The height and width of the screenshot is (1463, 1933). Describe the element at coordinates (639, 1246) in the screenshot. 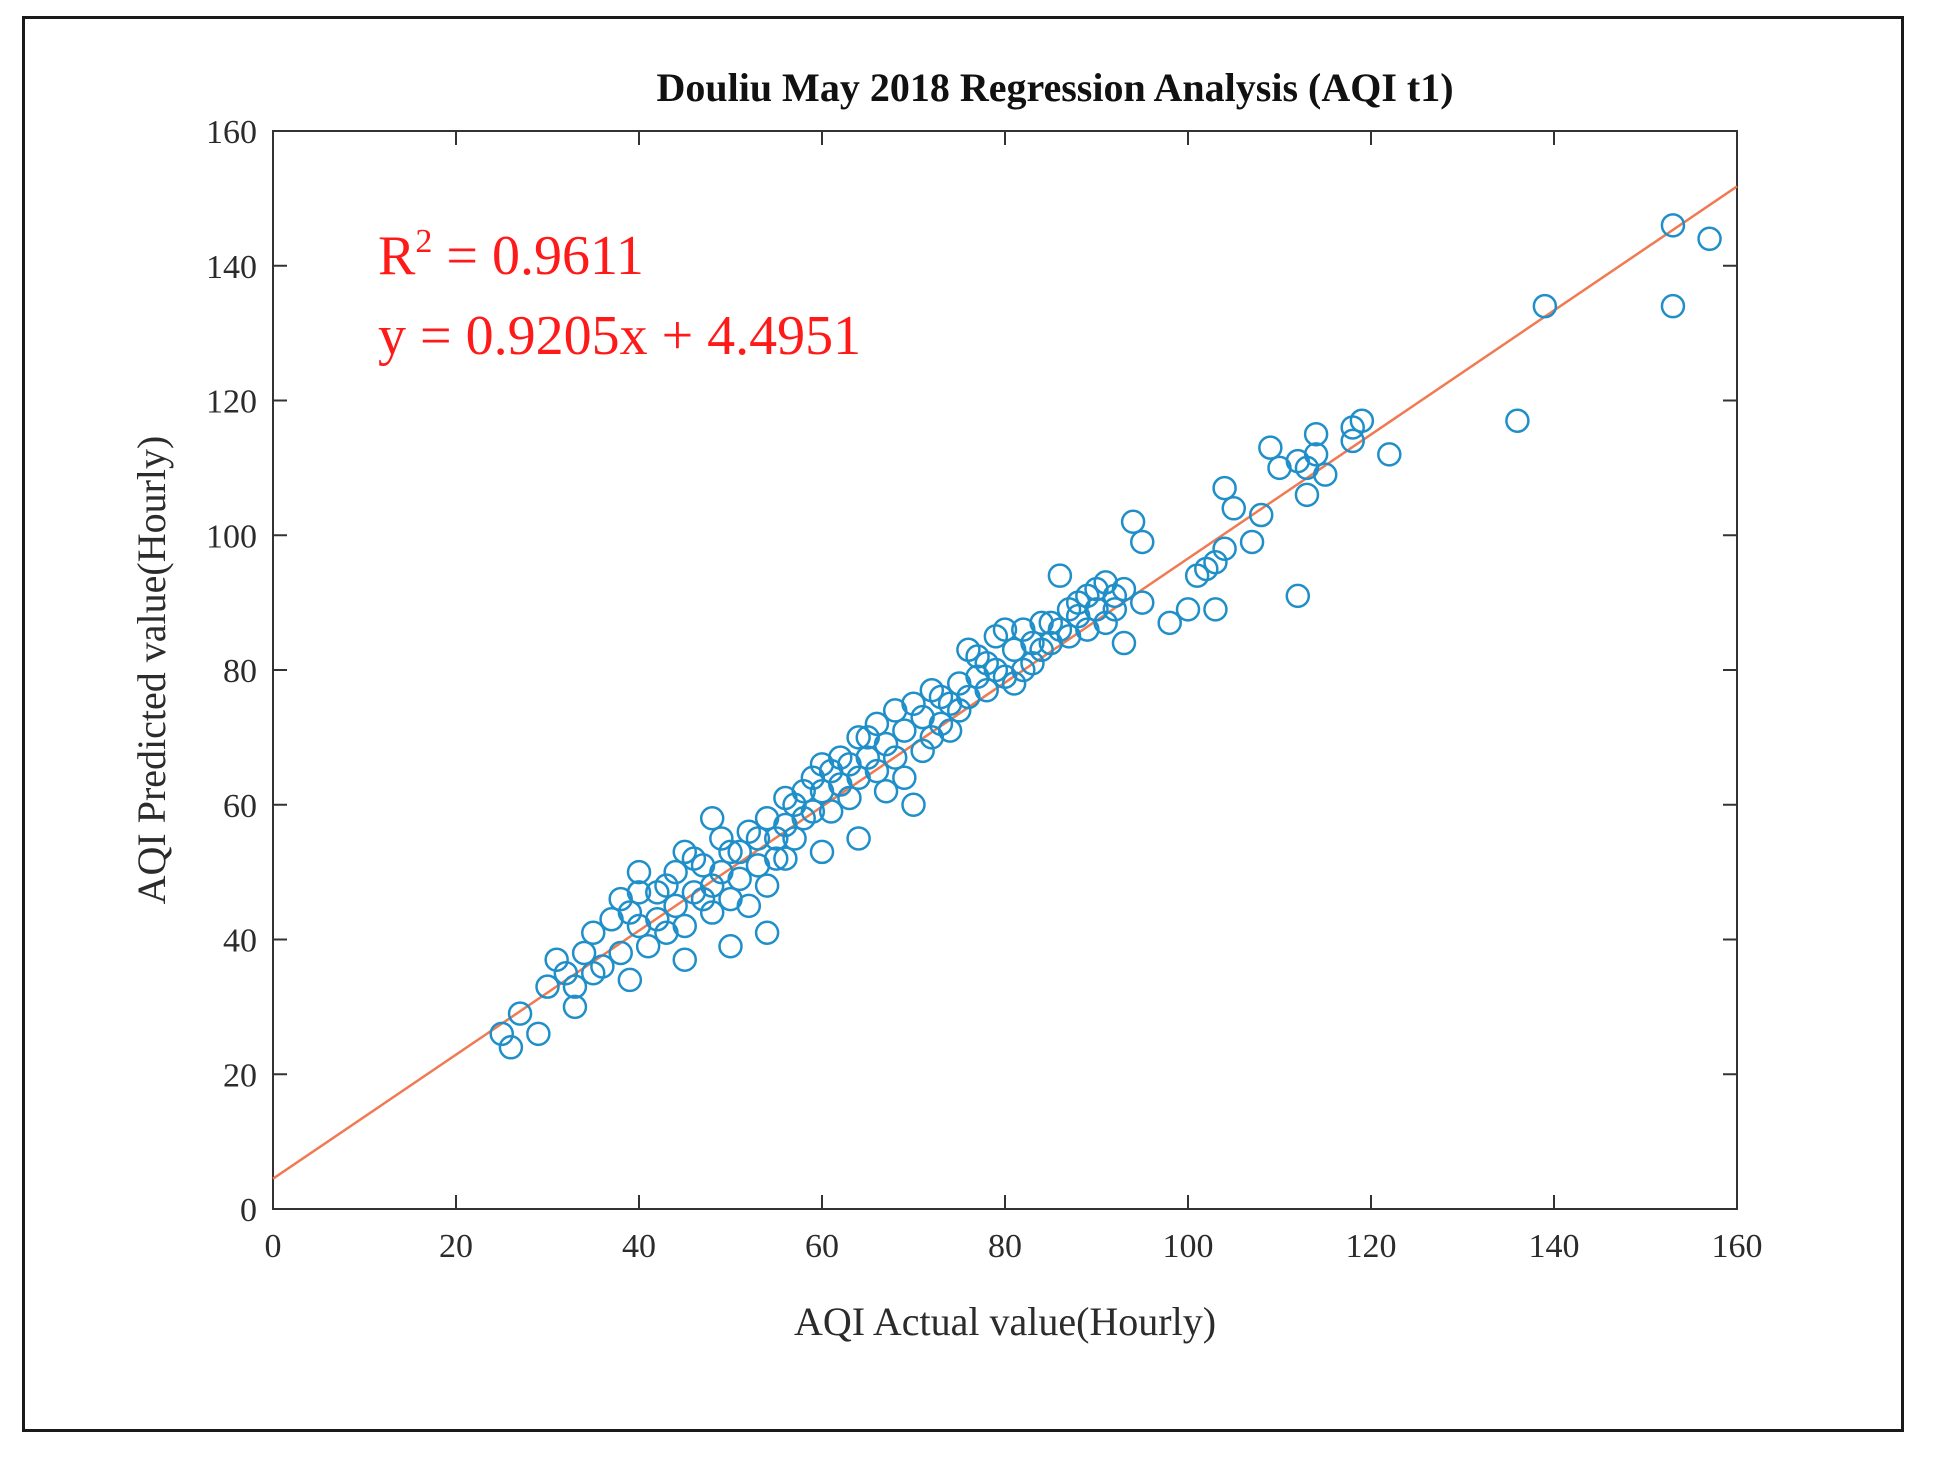

I see `x-tick-label: 40` at that location.